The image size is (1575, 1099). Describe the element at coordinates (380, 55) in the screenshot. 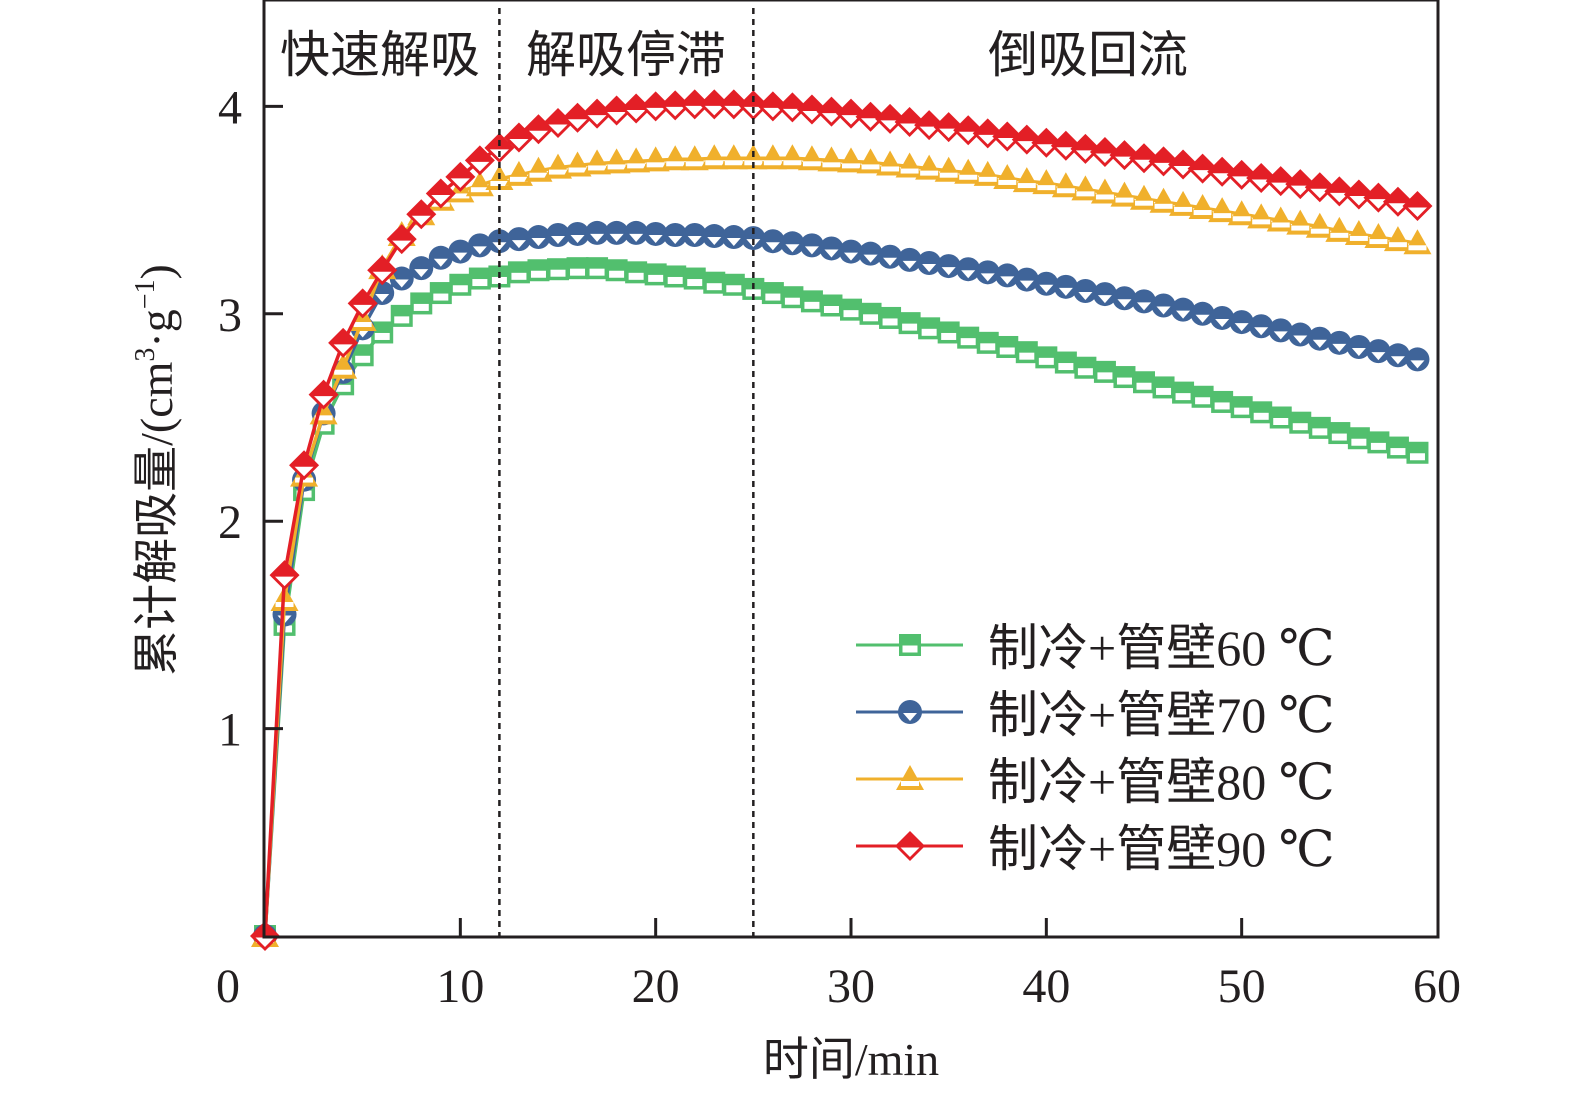

I see `phase-label-rapid-desorption: 快速解吸` at that location.